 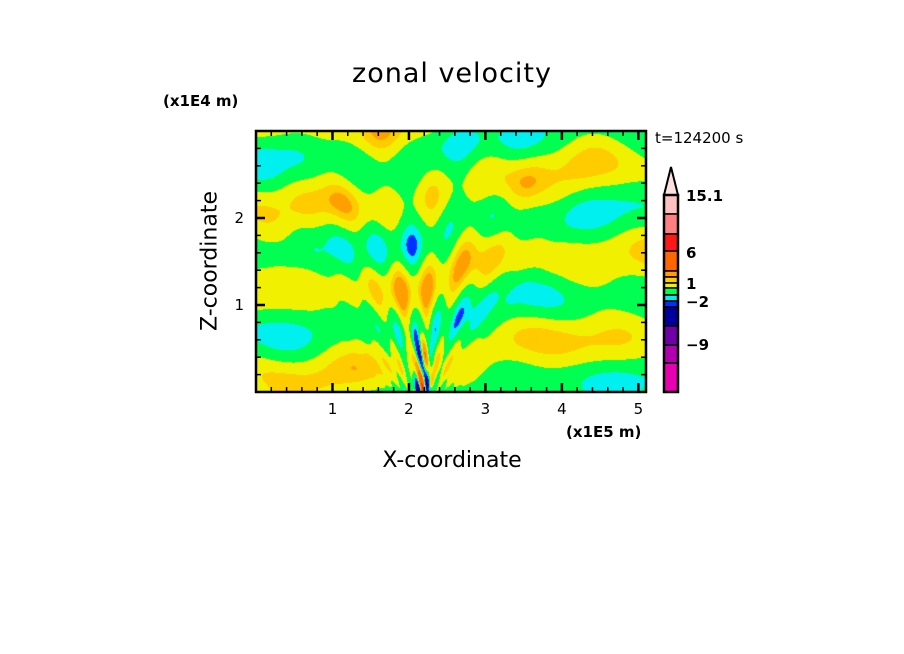 I want to click on colorbar-label: −9, so click(x=697, y=345).